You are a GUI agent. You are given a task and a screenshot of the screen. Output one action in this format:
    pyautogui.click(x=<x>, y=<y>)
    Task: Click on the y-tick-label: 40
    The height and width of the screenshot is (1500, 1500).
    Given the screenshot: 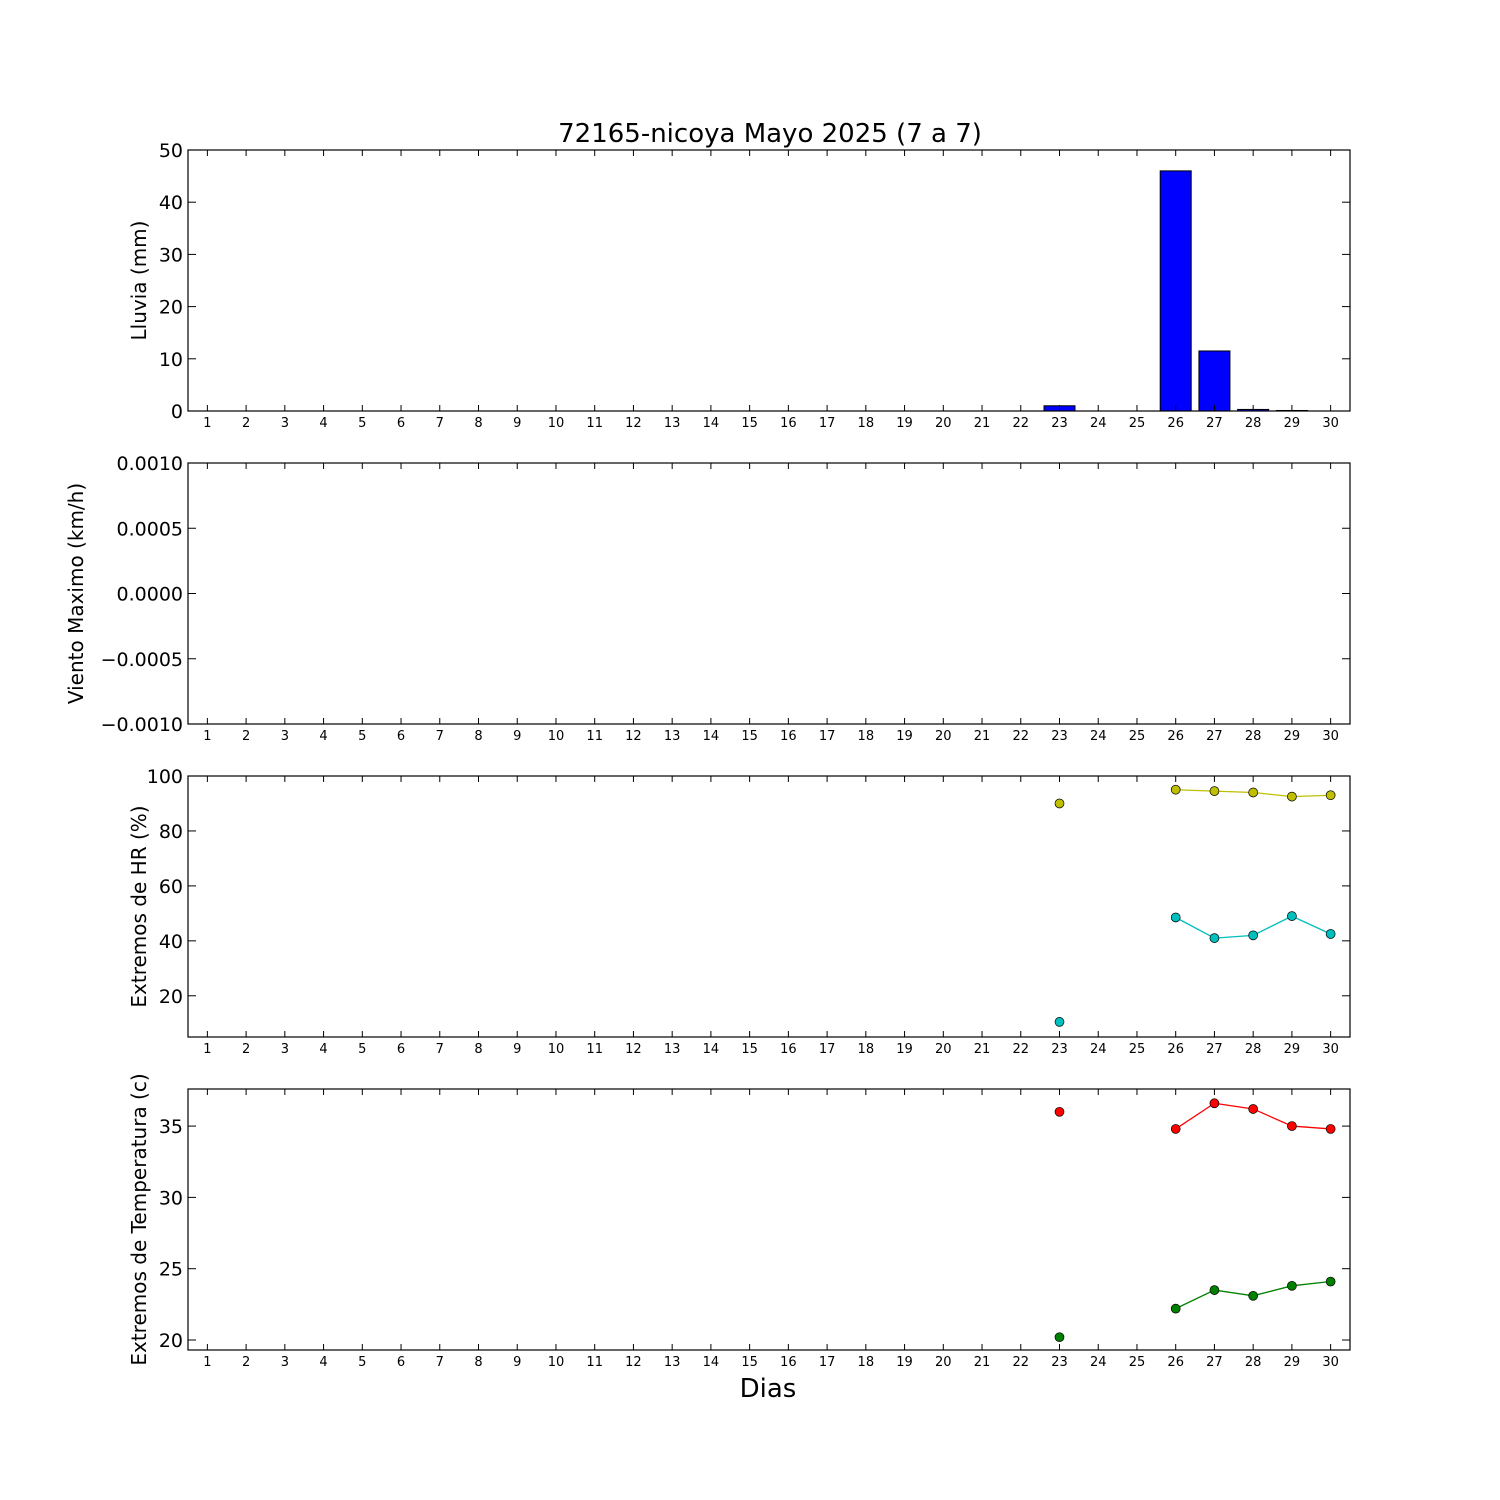 What is the action you would take?
    pyautogui.click(x=171, y=203)
    